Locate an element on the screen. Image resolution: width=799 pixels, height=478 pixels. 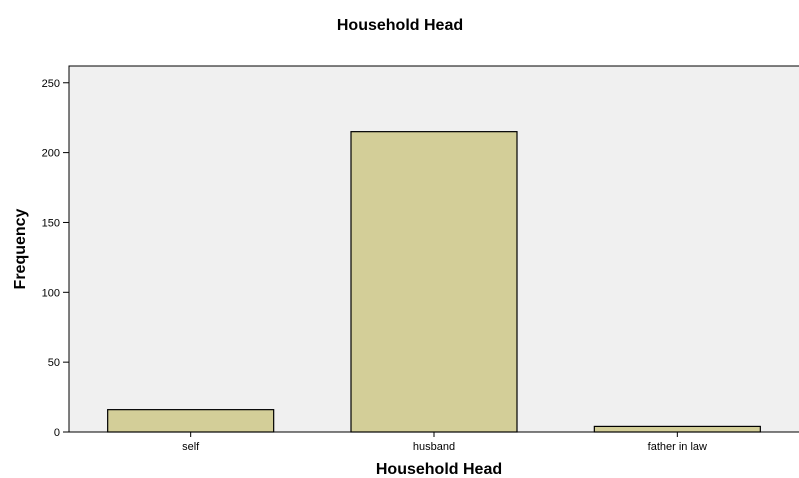
y-tick-label: 250 is located at coordinates (51, 84).